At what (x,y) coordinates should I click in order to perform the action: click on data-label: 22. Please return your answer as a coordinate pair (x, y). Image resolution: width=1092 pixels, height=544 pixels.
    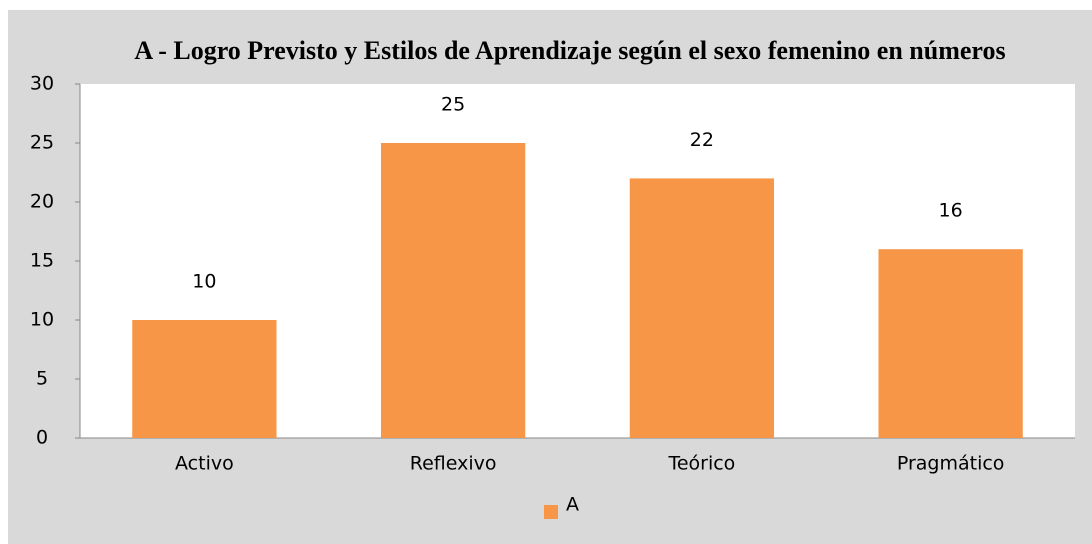
    Looking at the image, I should click on (702, 140).